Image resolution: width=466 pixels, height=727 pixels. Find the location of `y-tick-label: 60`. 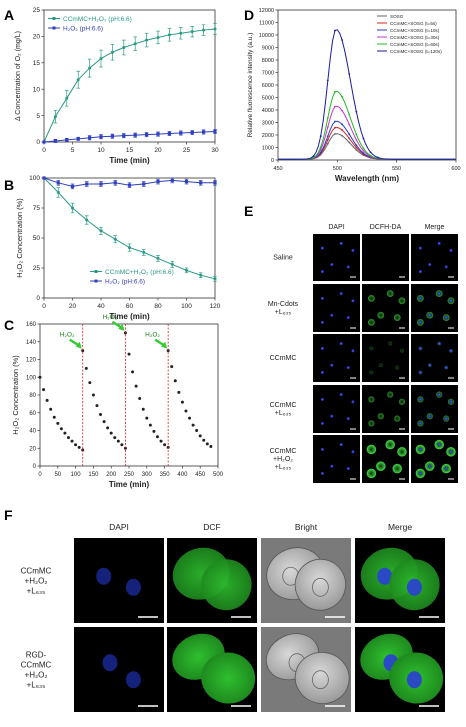

y-tick-label: 60 is located at coordinates (32, 414).